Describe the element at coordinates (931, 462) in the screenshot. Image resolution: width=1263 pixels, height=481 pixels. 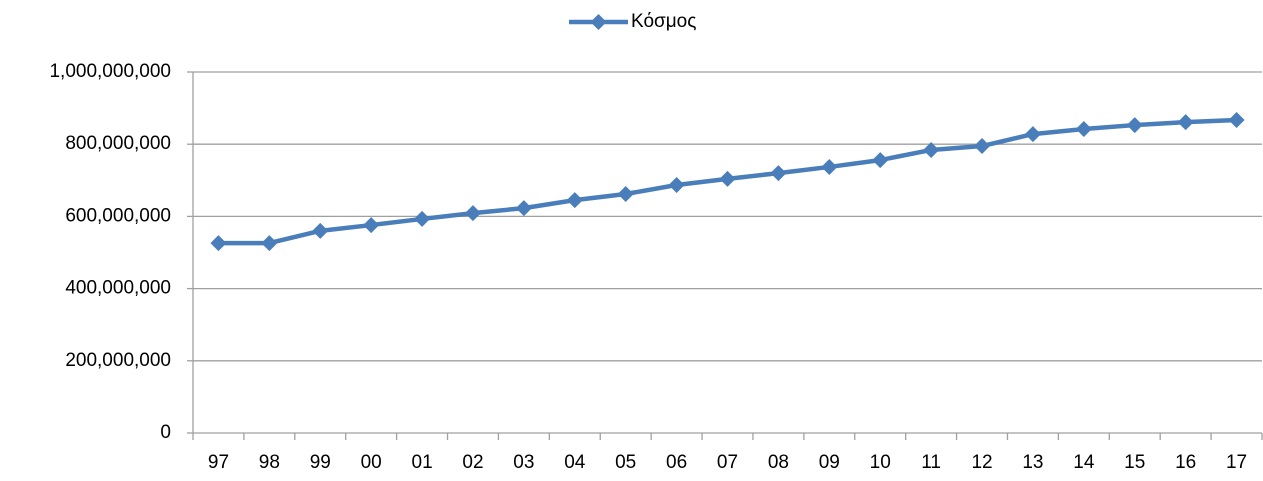
I see `x-tick-label: 11` at that location.